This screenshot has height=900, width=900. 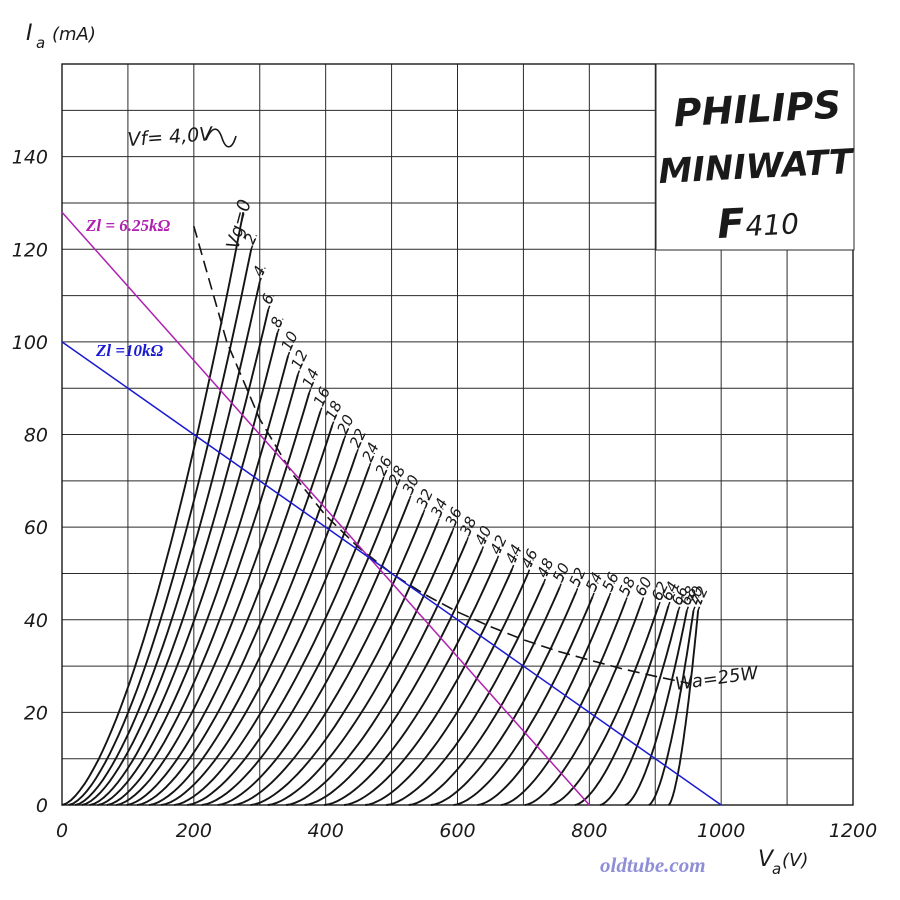 What do you see at coordinates (62, 831) in the screenshot?
I see `x-tick-label: 0` at bounding box center [62, 831].